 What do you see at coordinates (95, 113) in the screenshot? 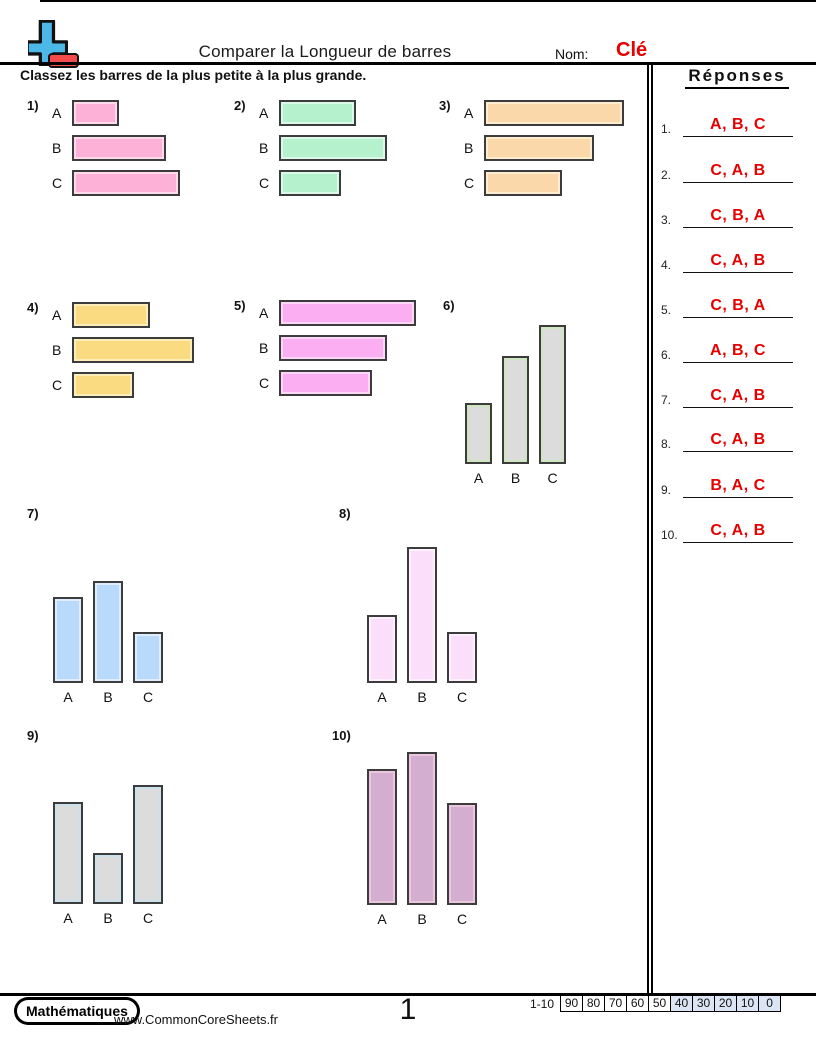
I see `bar-p1-a` at bounding box center [95, 113].